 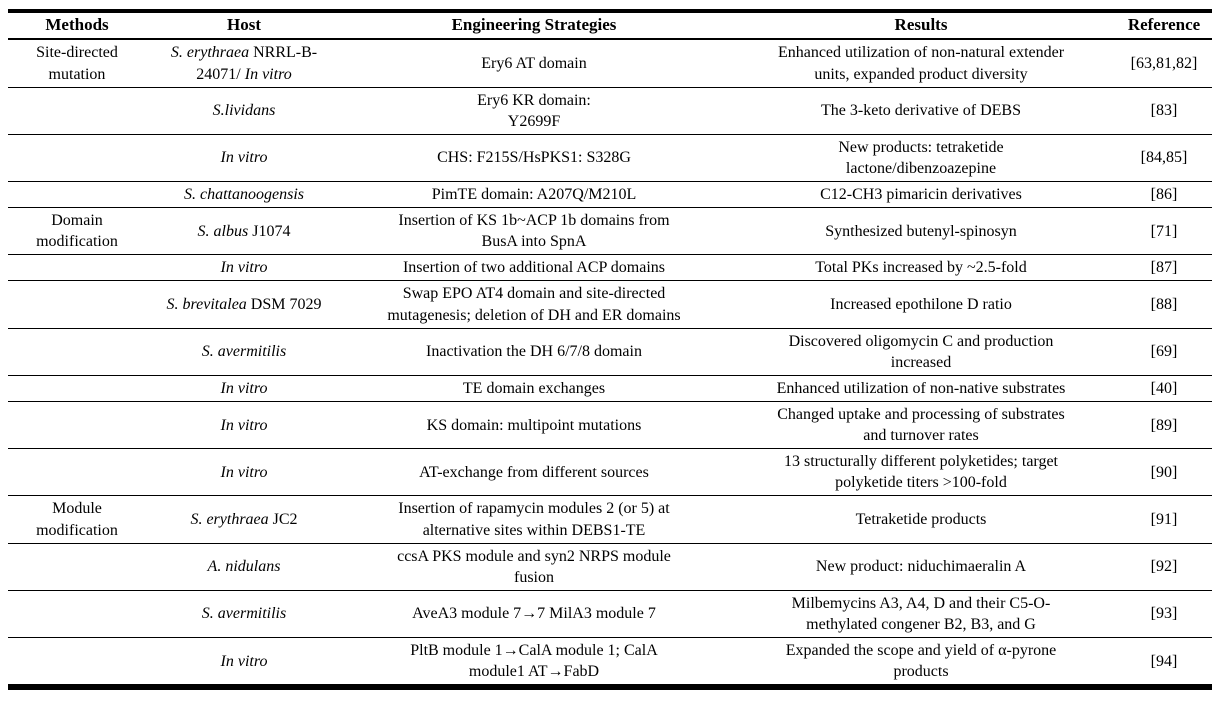 I want to click on column-header-results: Results, so click(x=921, y=26).